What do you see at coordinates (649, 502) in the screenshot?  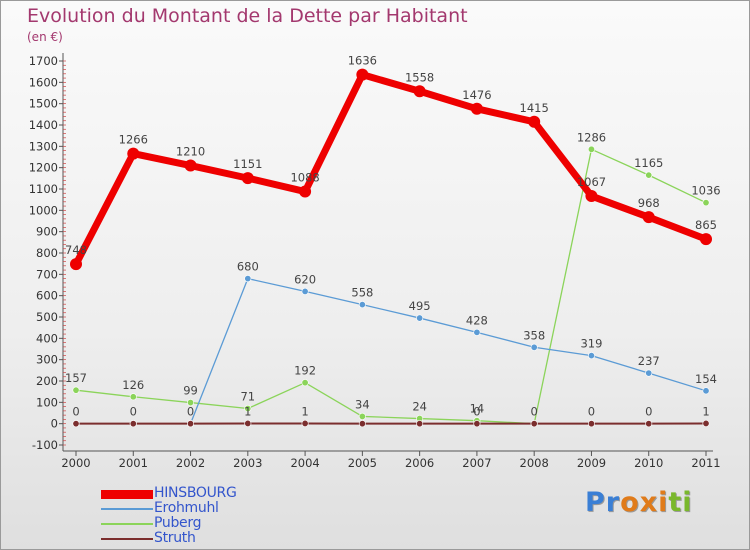 I see `logo-letter: x` at bounding box center [649, 502].